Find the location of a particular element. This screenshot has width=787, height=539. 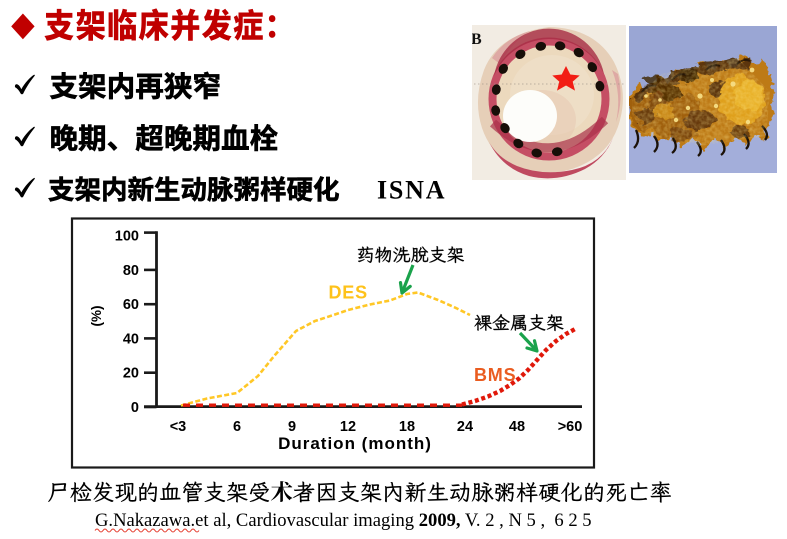

svg-text: 40 is located at coordinates (131, 339).